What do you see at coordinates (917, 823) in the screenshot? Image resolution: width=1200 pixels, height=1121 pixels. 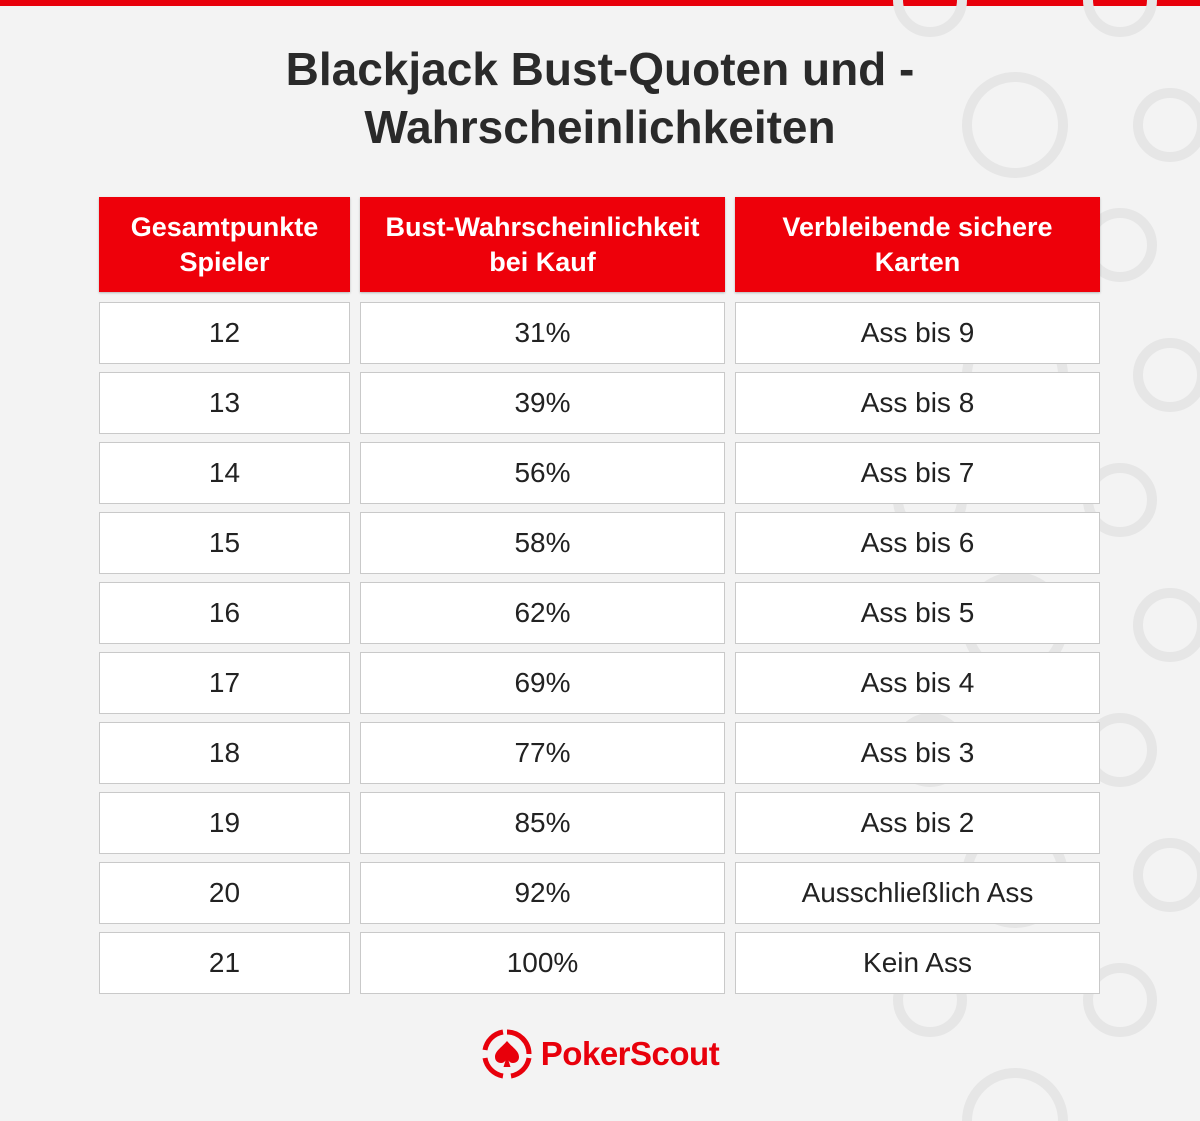 I see `cell-safe-cards: Ass bis 2` at bounding box center [917, 823].